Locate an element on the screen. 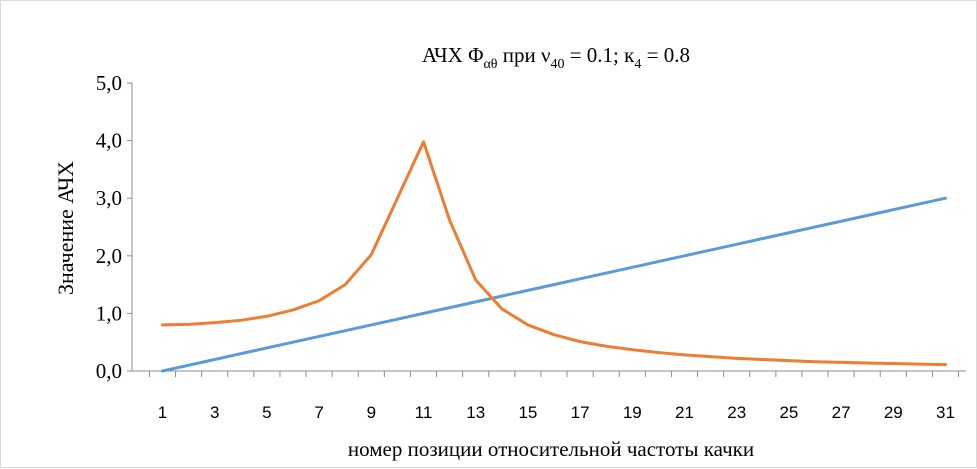 This screenshot has width=977, height=469. x-tick-label: 7 is located at coordinates (318, 412).